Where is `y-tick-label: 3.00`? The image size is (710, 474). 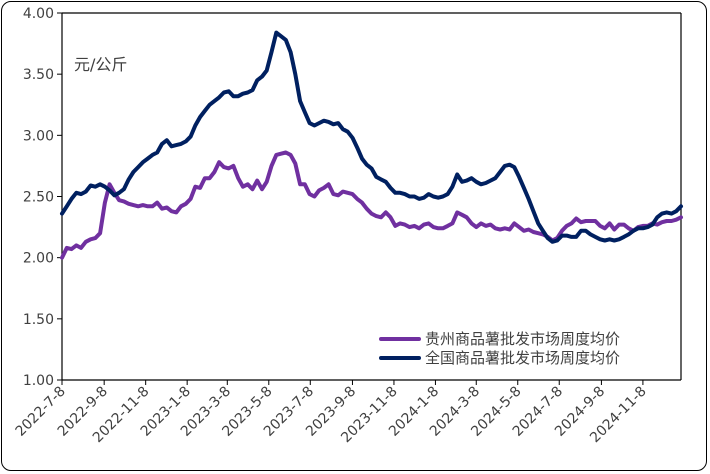
y-tick-label: 3.00 is located at coordinates (38, 136).